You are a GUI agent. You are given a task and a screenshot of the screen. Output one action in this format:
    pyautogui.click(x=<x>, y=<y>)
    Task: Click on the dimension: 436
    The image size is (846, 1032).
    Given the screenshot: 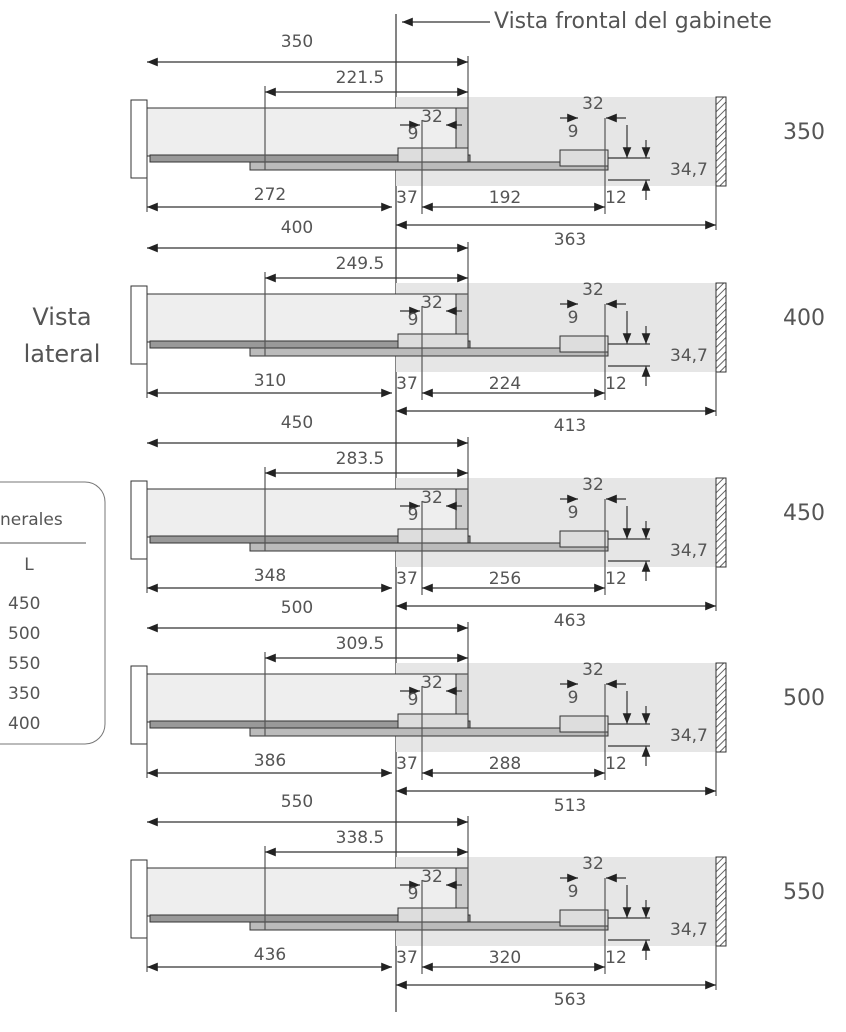 What is the action you would take?
    pyautogui.click(x=270, y=955)
    